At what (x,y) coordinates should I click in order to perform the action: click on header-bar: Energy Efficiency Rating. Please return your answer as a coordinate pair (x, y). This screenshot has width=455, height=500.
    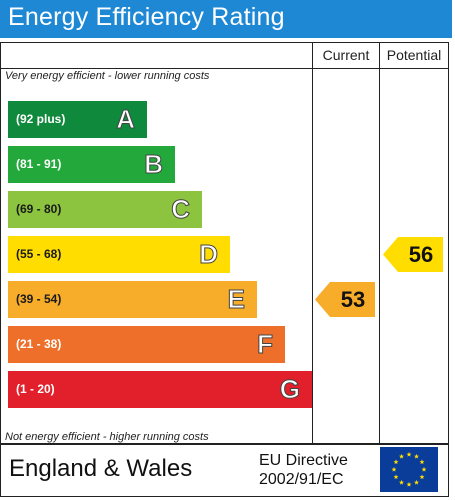
    Looking at the image, I should click on (226, 19).